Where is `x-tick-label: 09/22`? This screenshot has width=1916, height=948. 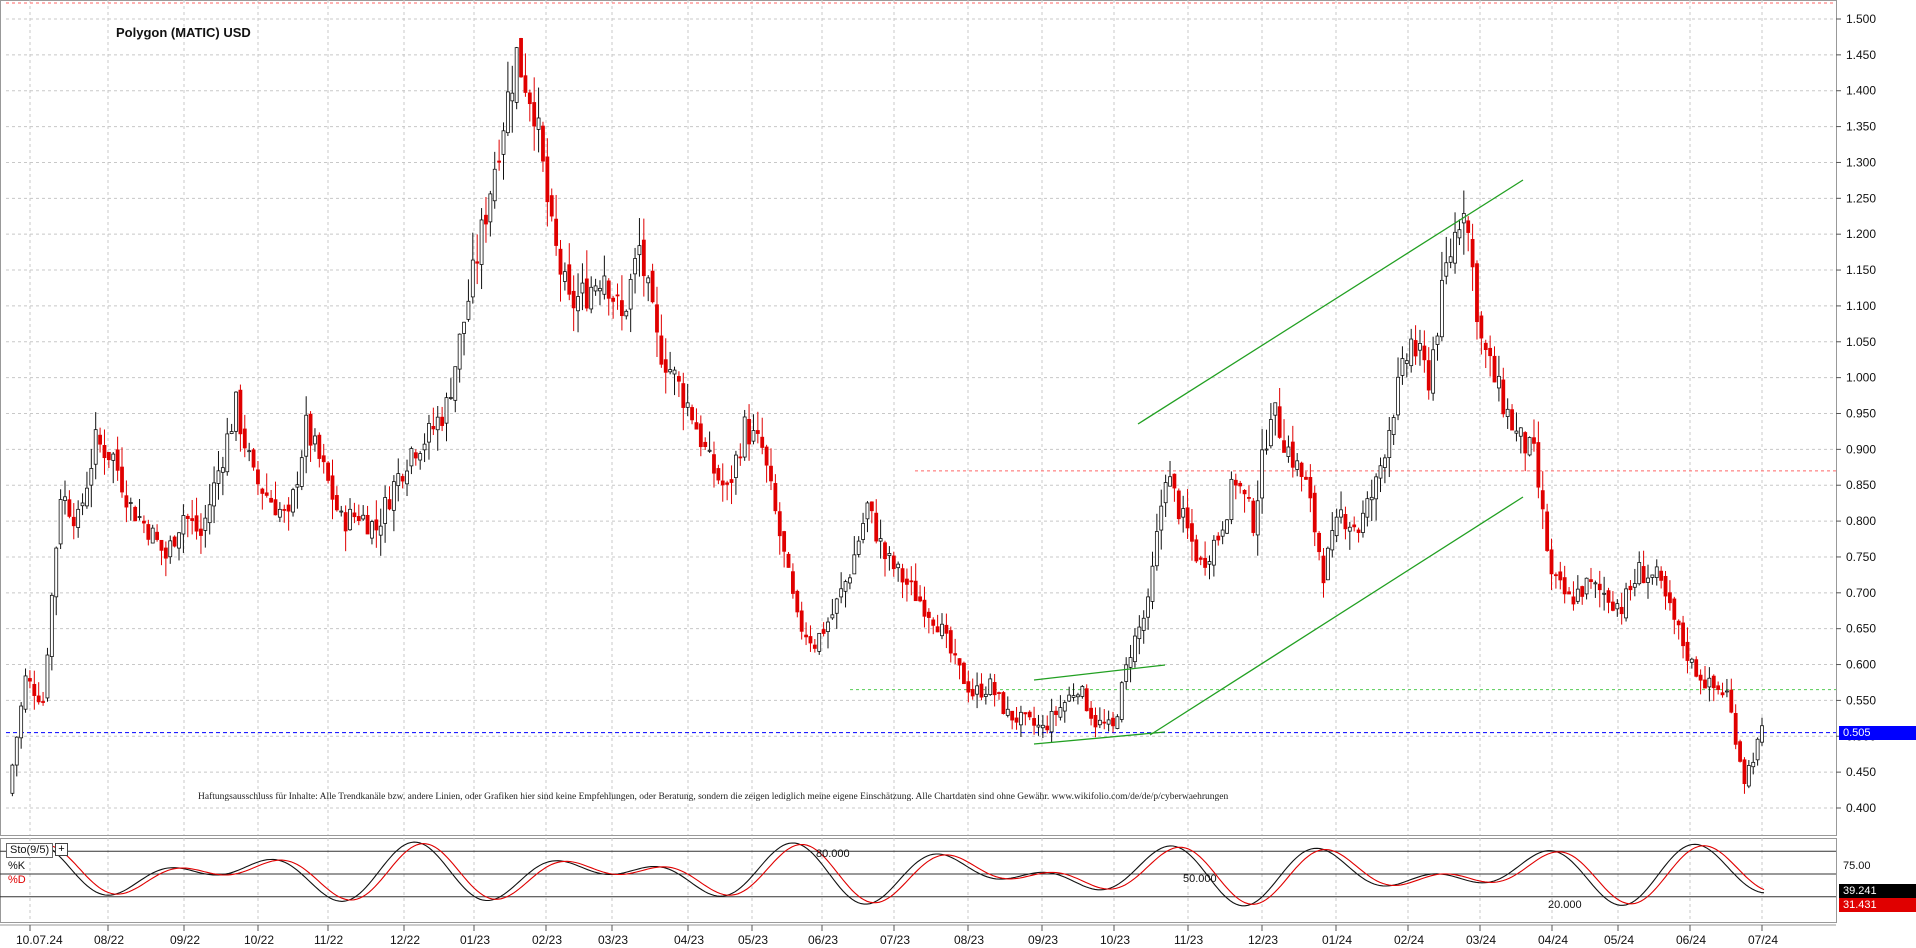
x-tick-label: 09/22 is located at coordinates (185, 940).